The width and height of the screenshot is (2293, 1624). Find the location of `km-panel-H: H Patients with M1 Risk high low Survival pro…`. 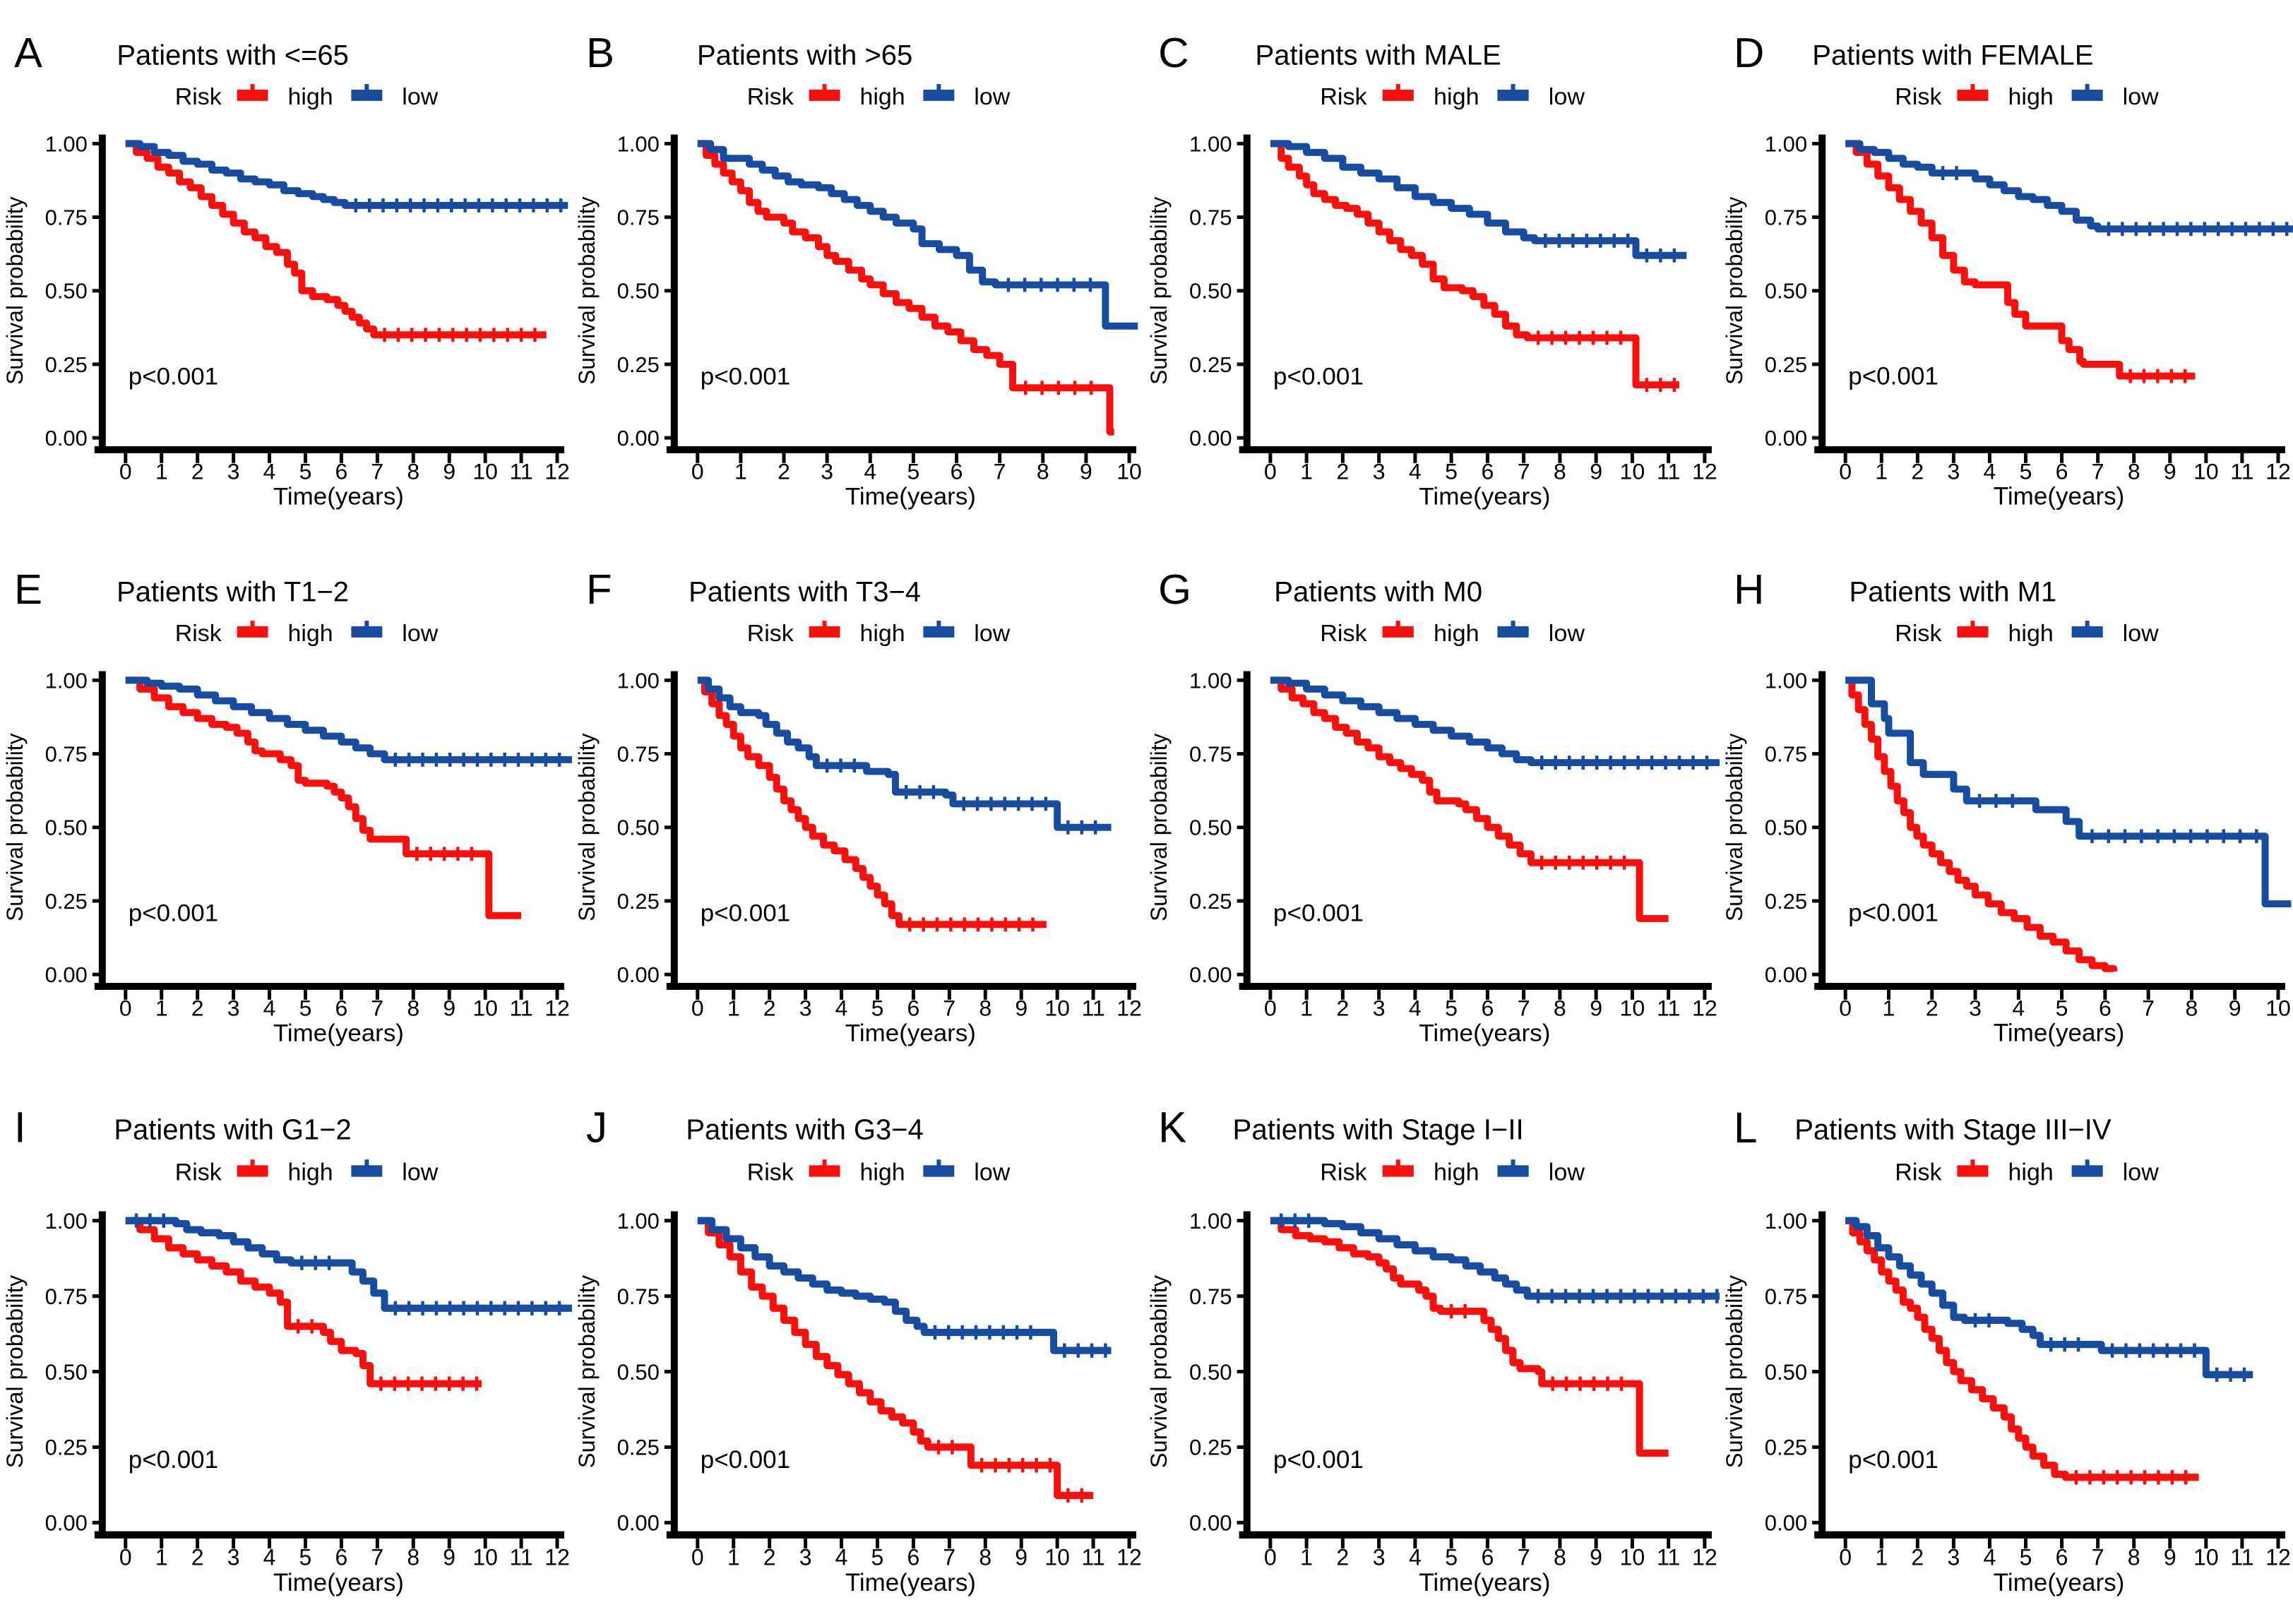

km-panel-H: H Patients with M1 Risk high low Survival pro… is located at coordinates (2006, 805).